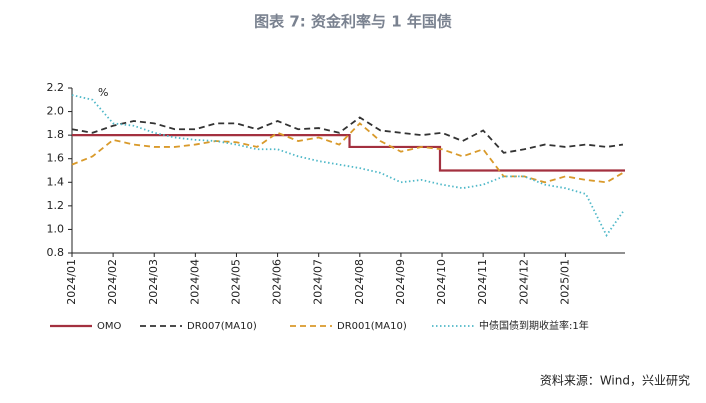 The width and height of the screenshot is (706, 403). I want to click on x-tick-label: 2024/01, so click(71, 282).